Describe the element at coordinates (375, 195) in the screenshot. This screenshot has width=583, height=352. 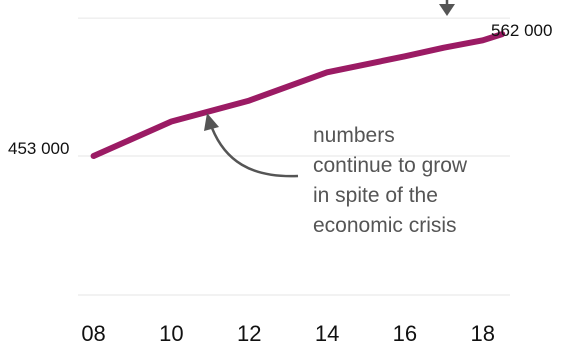
I see `annotation-line-2: in spite of the` at that location.